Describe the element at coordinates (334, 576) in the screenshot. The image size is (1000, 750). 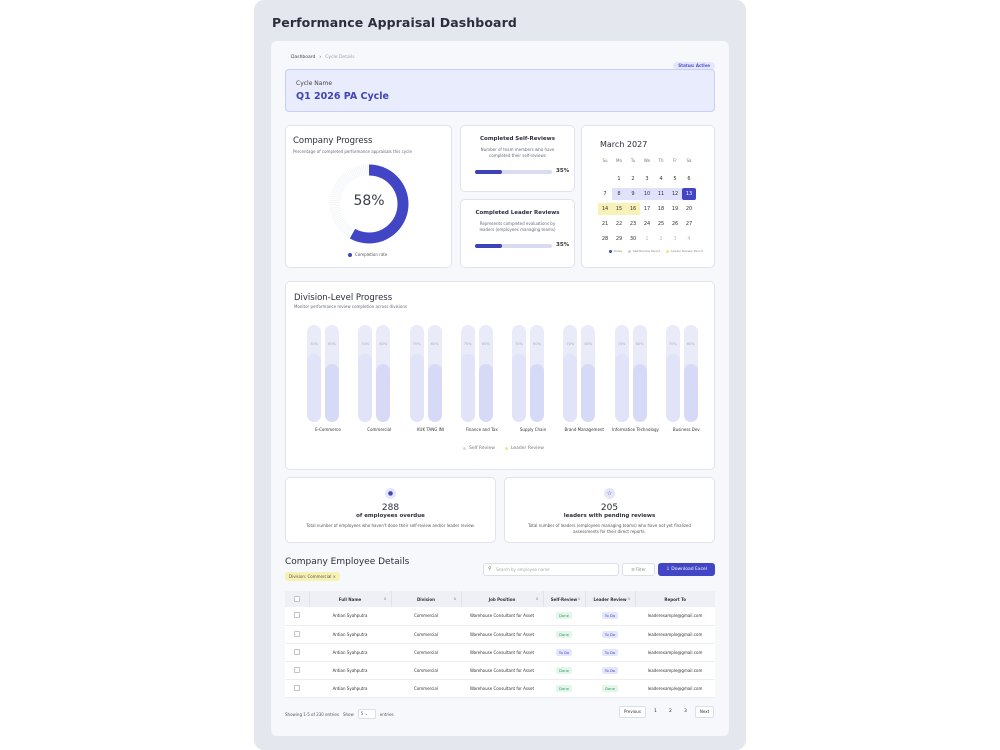
I see `close-icon: ×` at that location.